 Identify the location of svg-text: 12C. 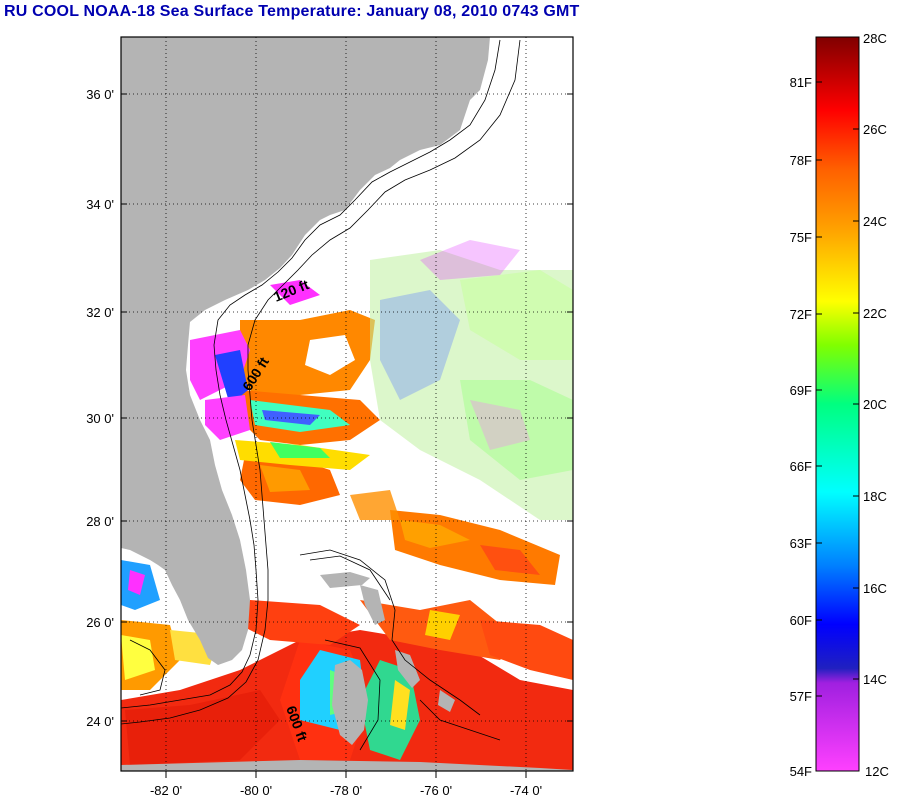
(877, 771).